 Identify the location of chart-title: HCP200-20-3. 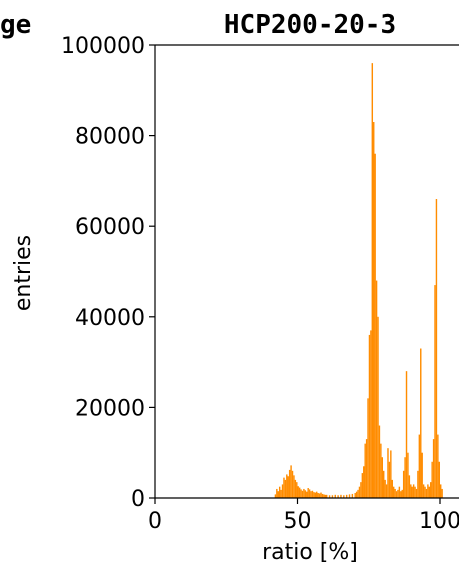
(310, 25).